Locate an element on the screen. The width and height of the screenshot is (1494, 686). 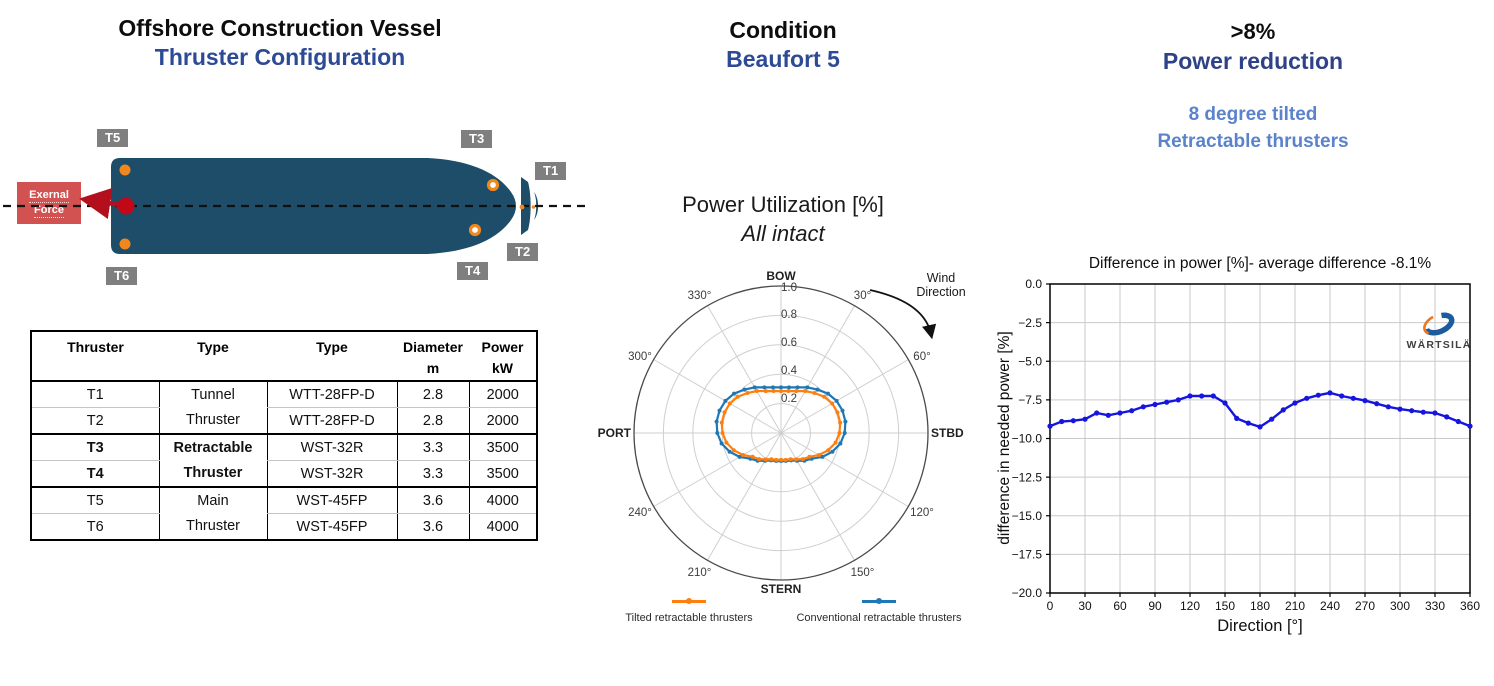
wind-direction-arrow is located at coordinates (903, 314).